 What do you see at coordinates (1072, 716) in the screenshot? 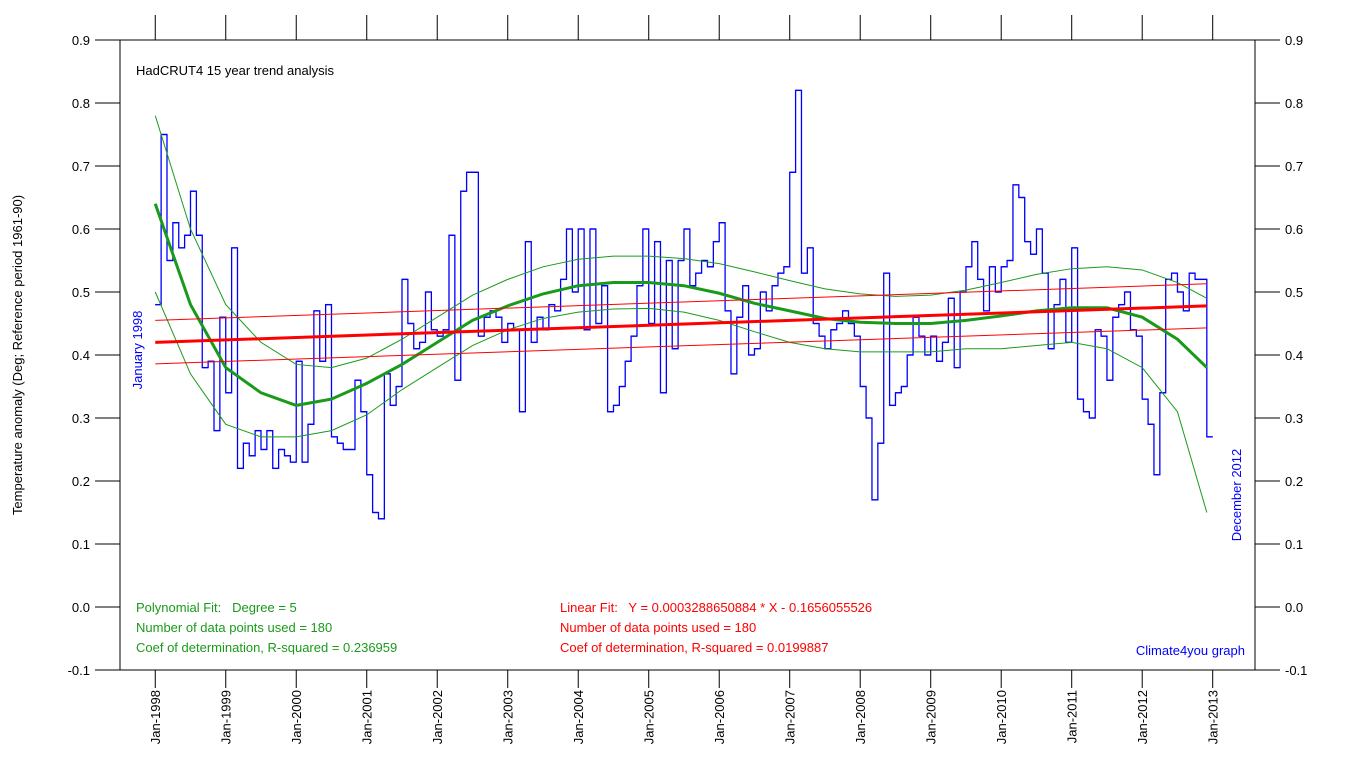
I see `x-tick-label: Jan-2011` at bounding box center [1072, 716].